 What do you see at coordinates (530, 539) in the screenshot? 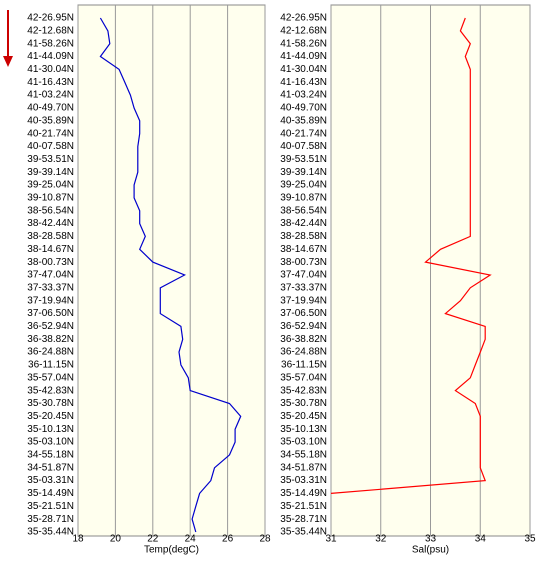
I see `x-tick-label: 35` at bounding box center [530, 539].